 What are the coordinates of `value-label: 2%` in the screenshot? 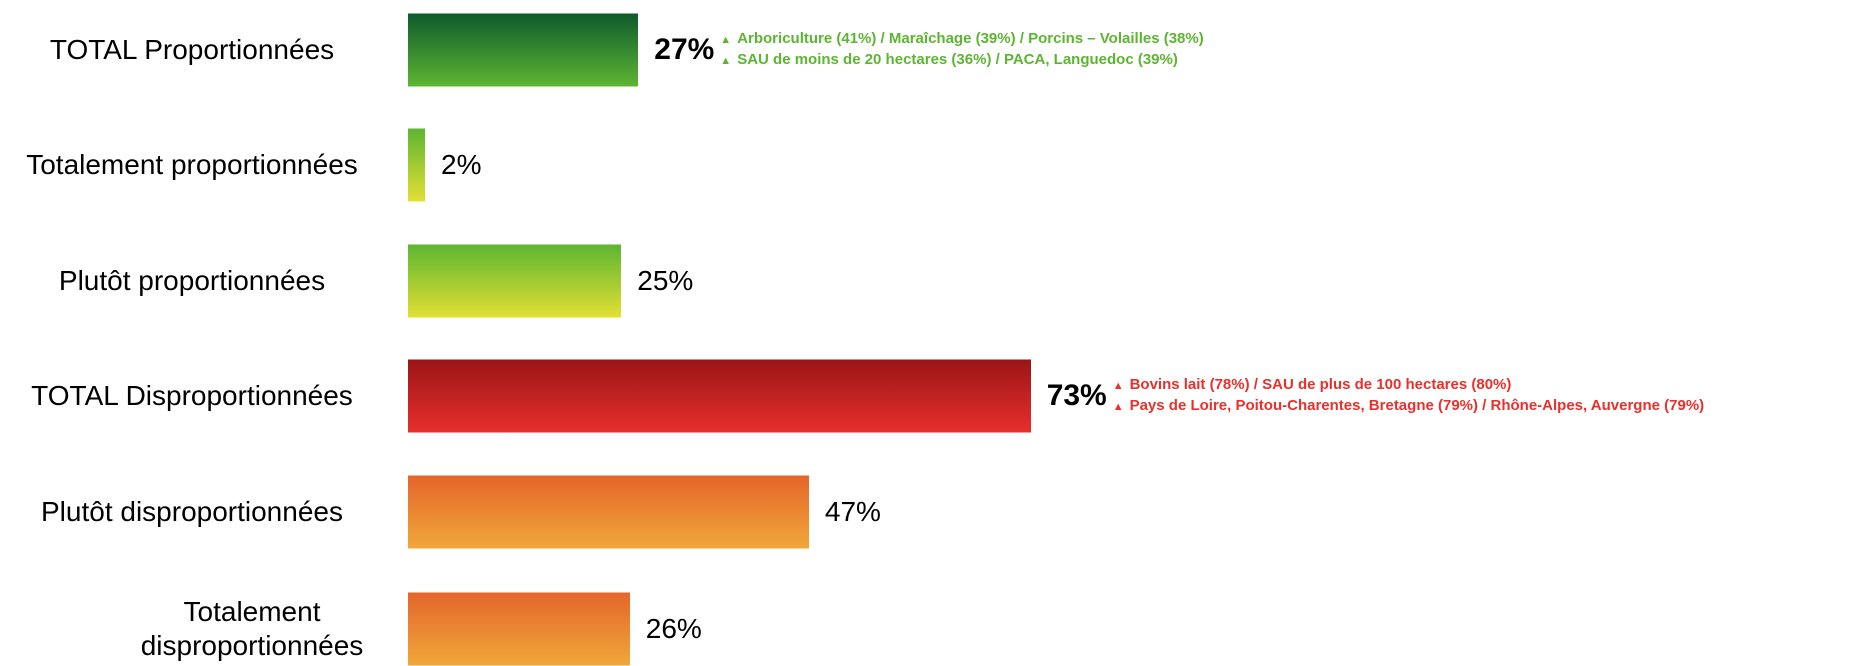 It's located at (461, 164).